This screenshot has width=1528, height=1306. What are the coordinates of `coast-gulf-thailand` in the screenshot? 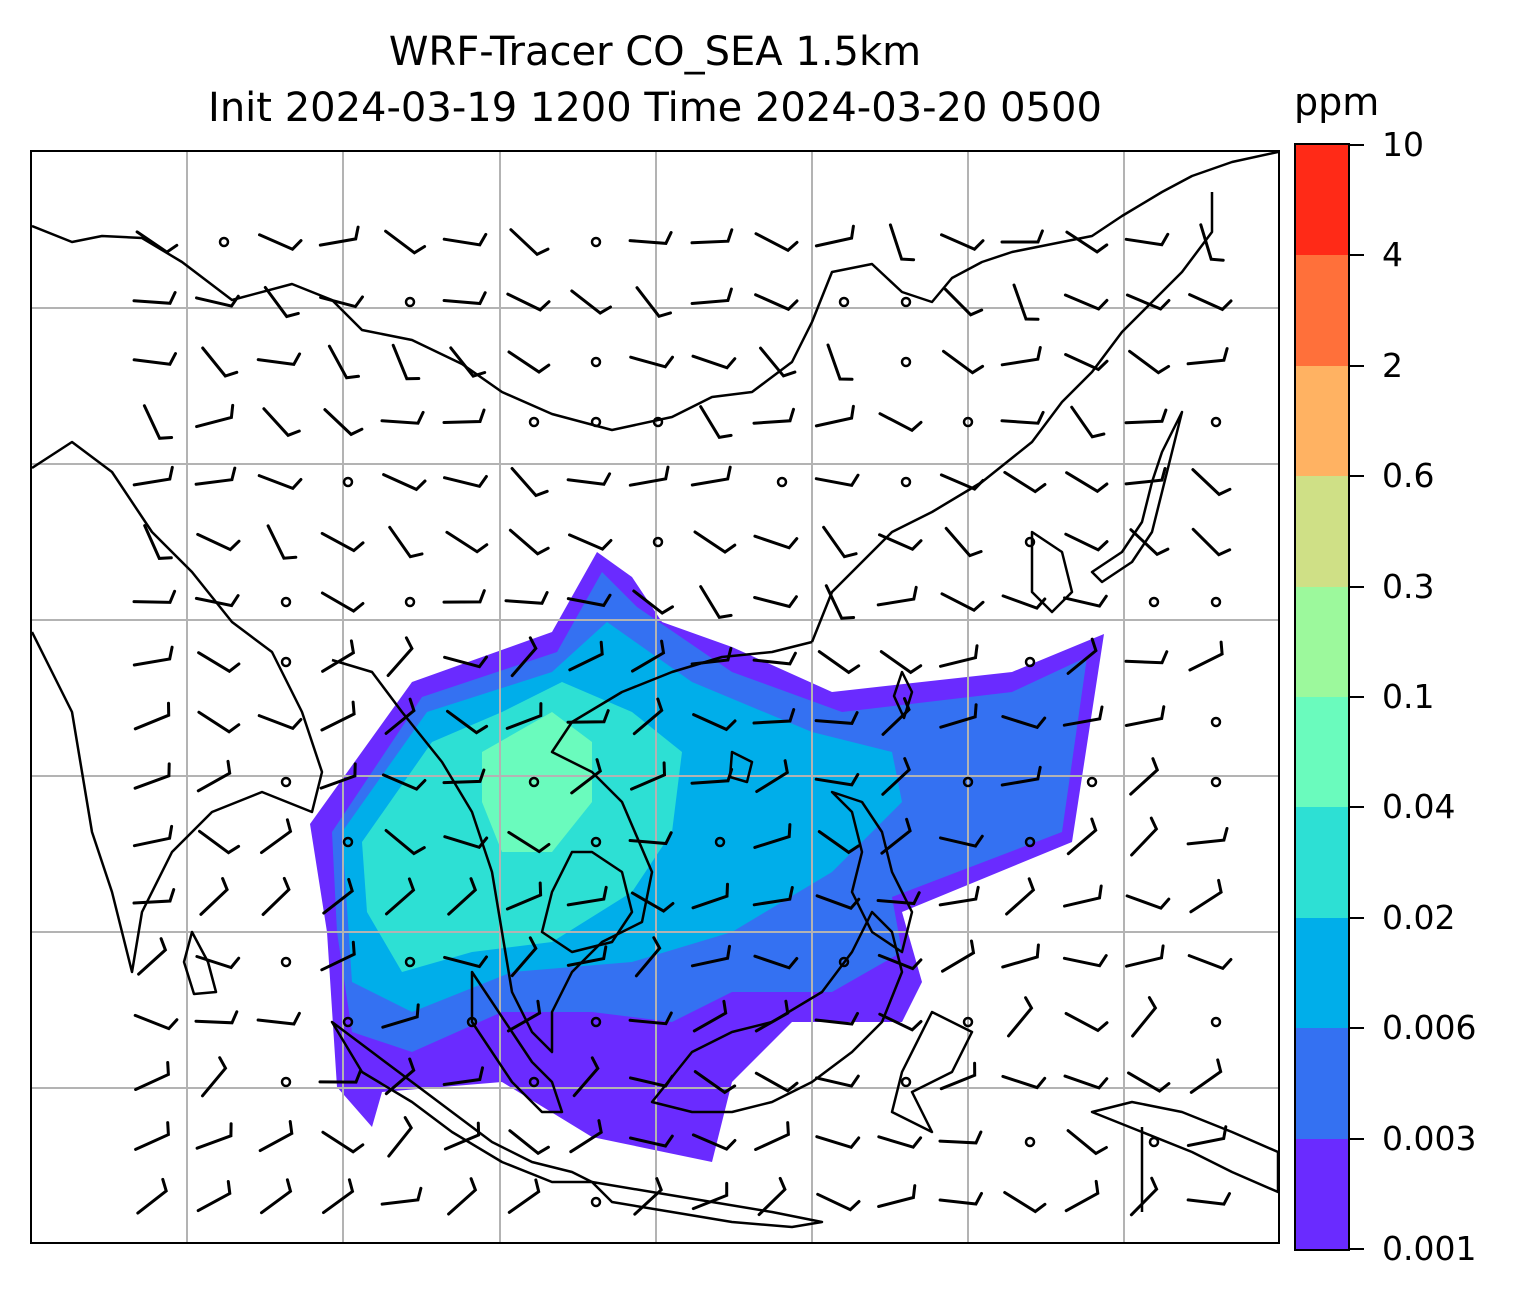 It's located at (587, 902).